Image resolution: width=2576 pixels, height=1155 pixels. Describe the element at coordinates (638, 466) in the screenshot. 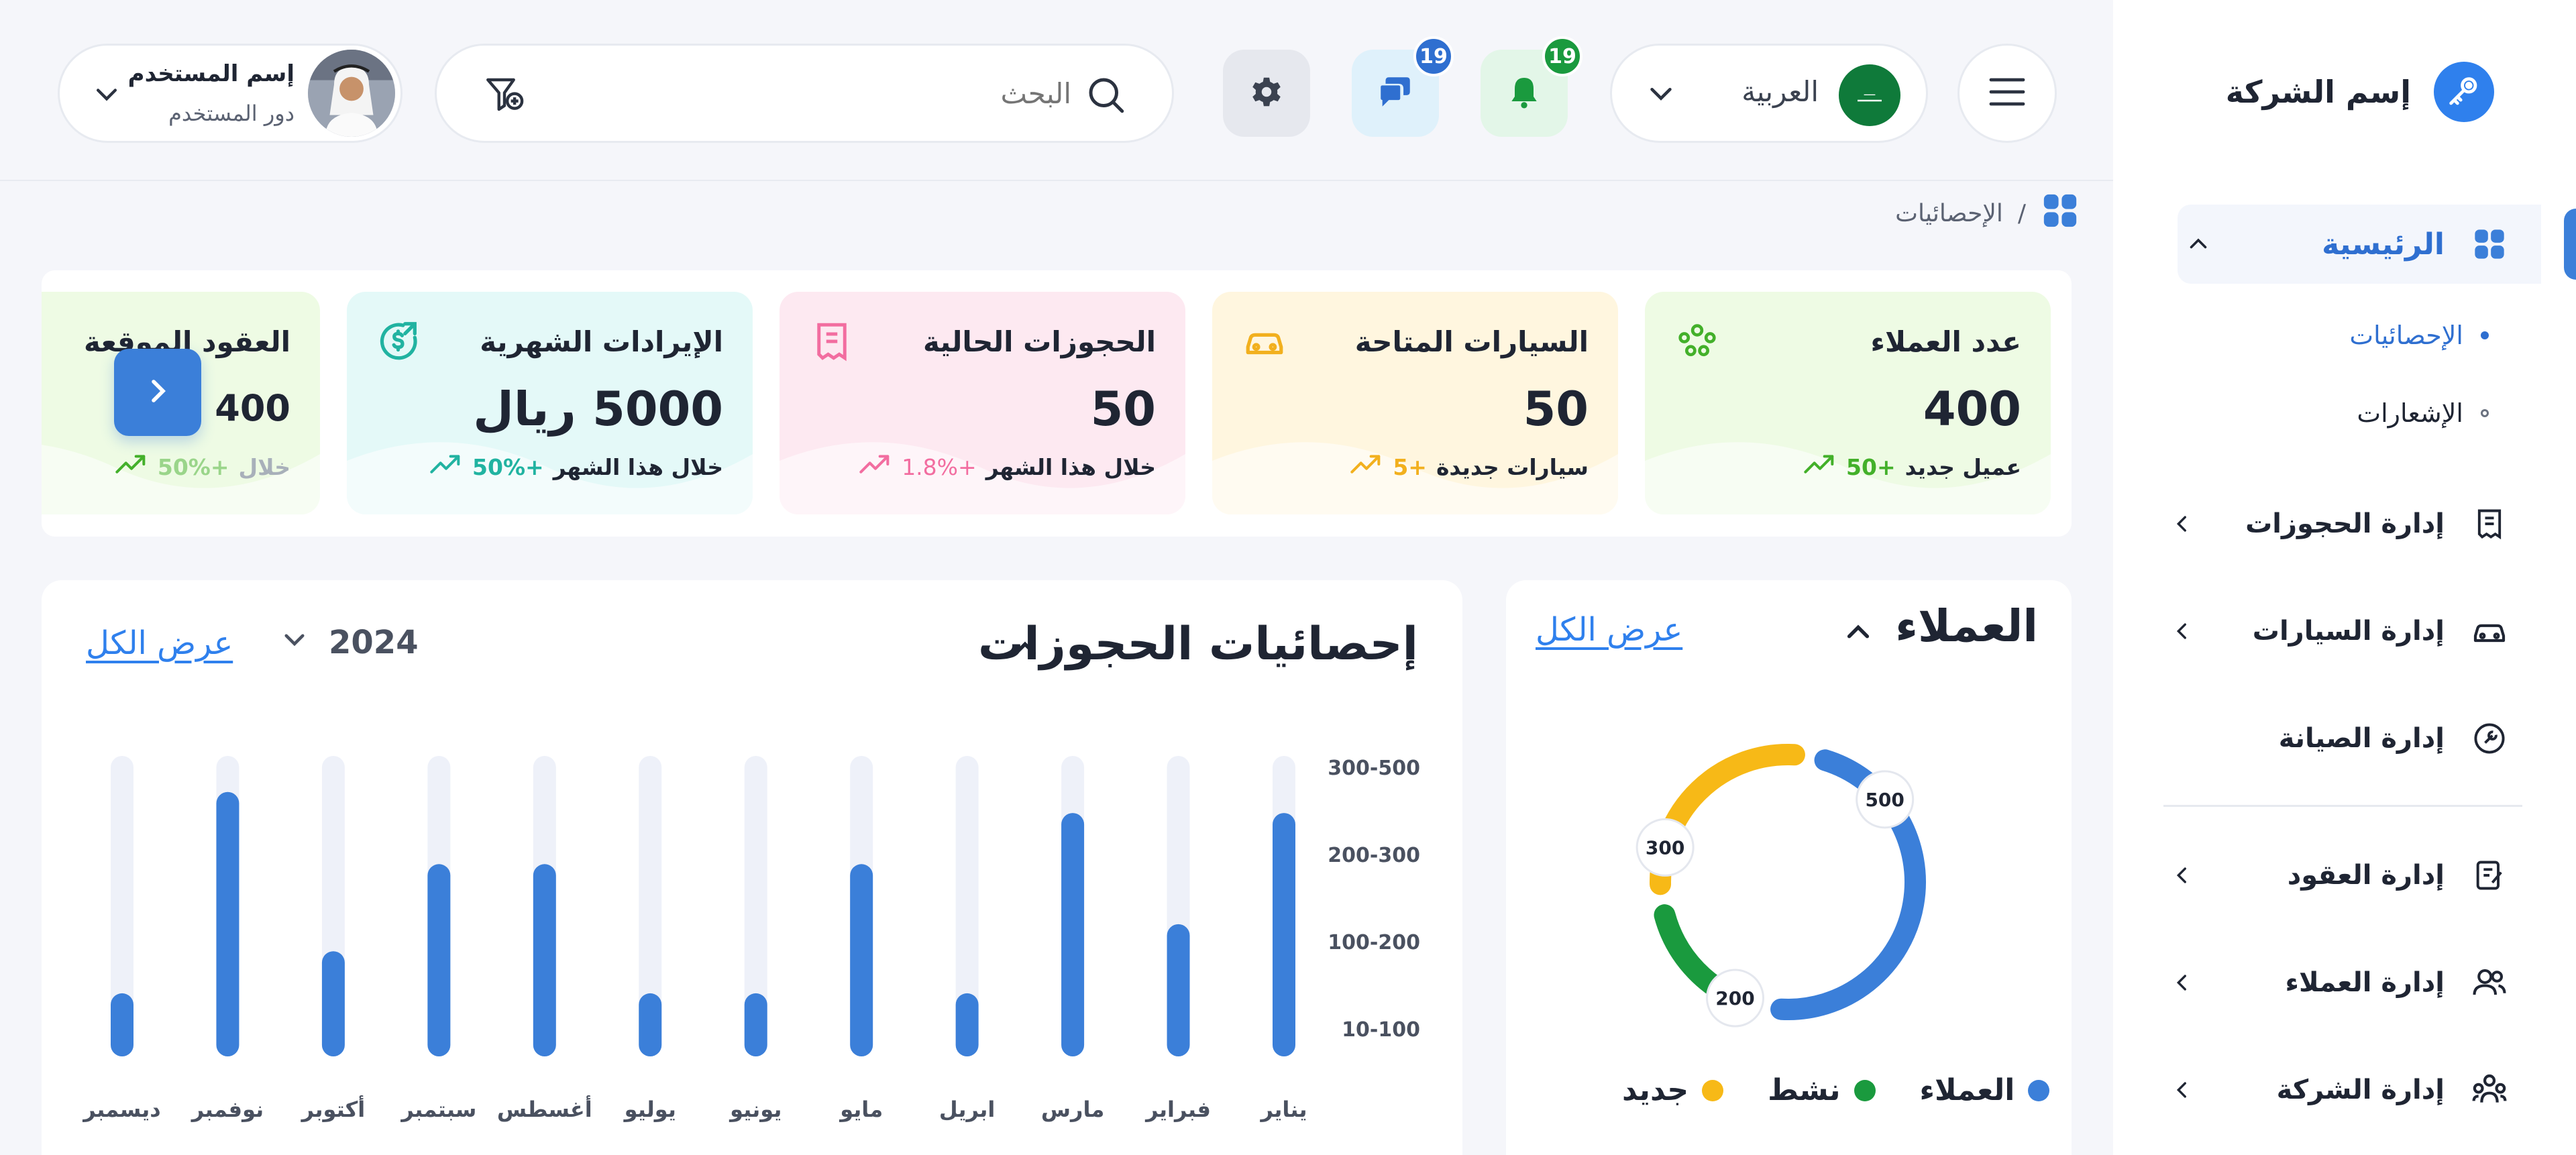

I see `stat-note: خلال هذا الشهر` at that location.